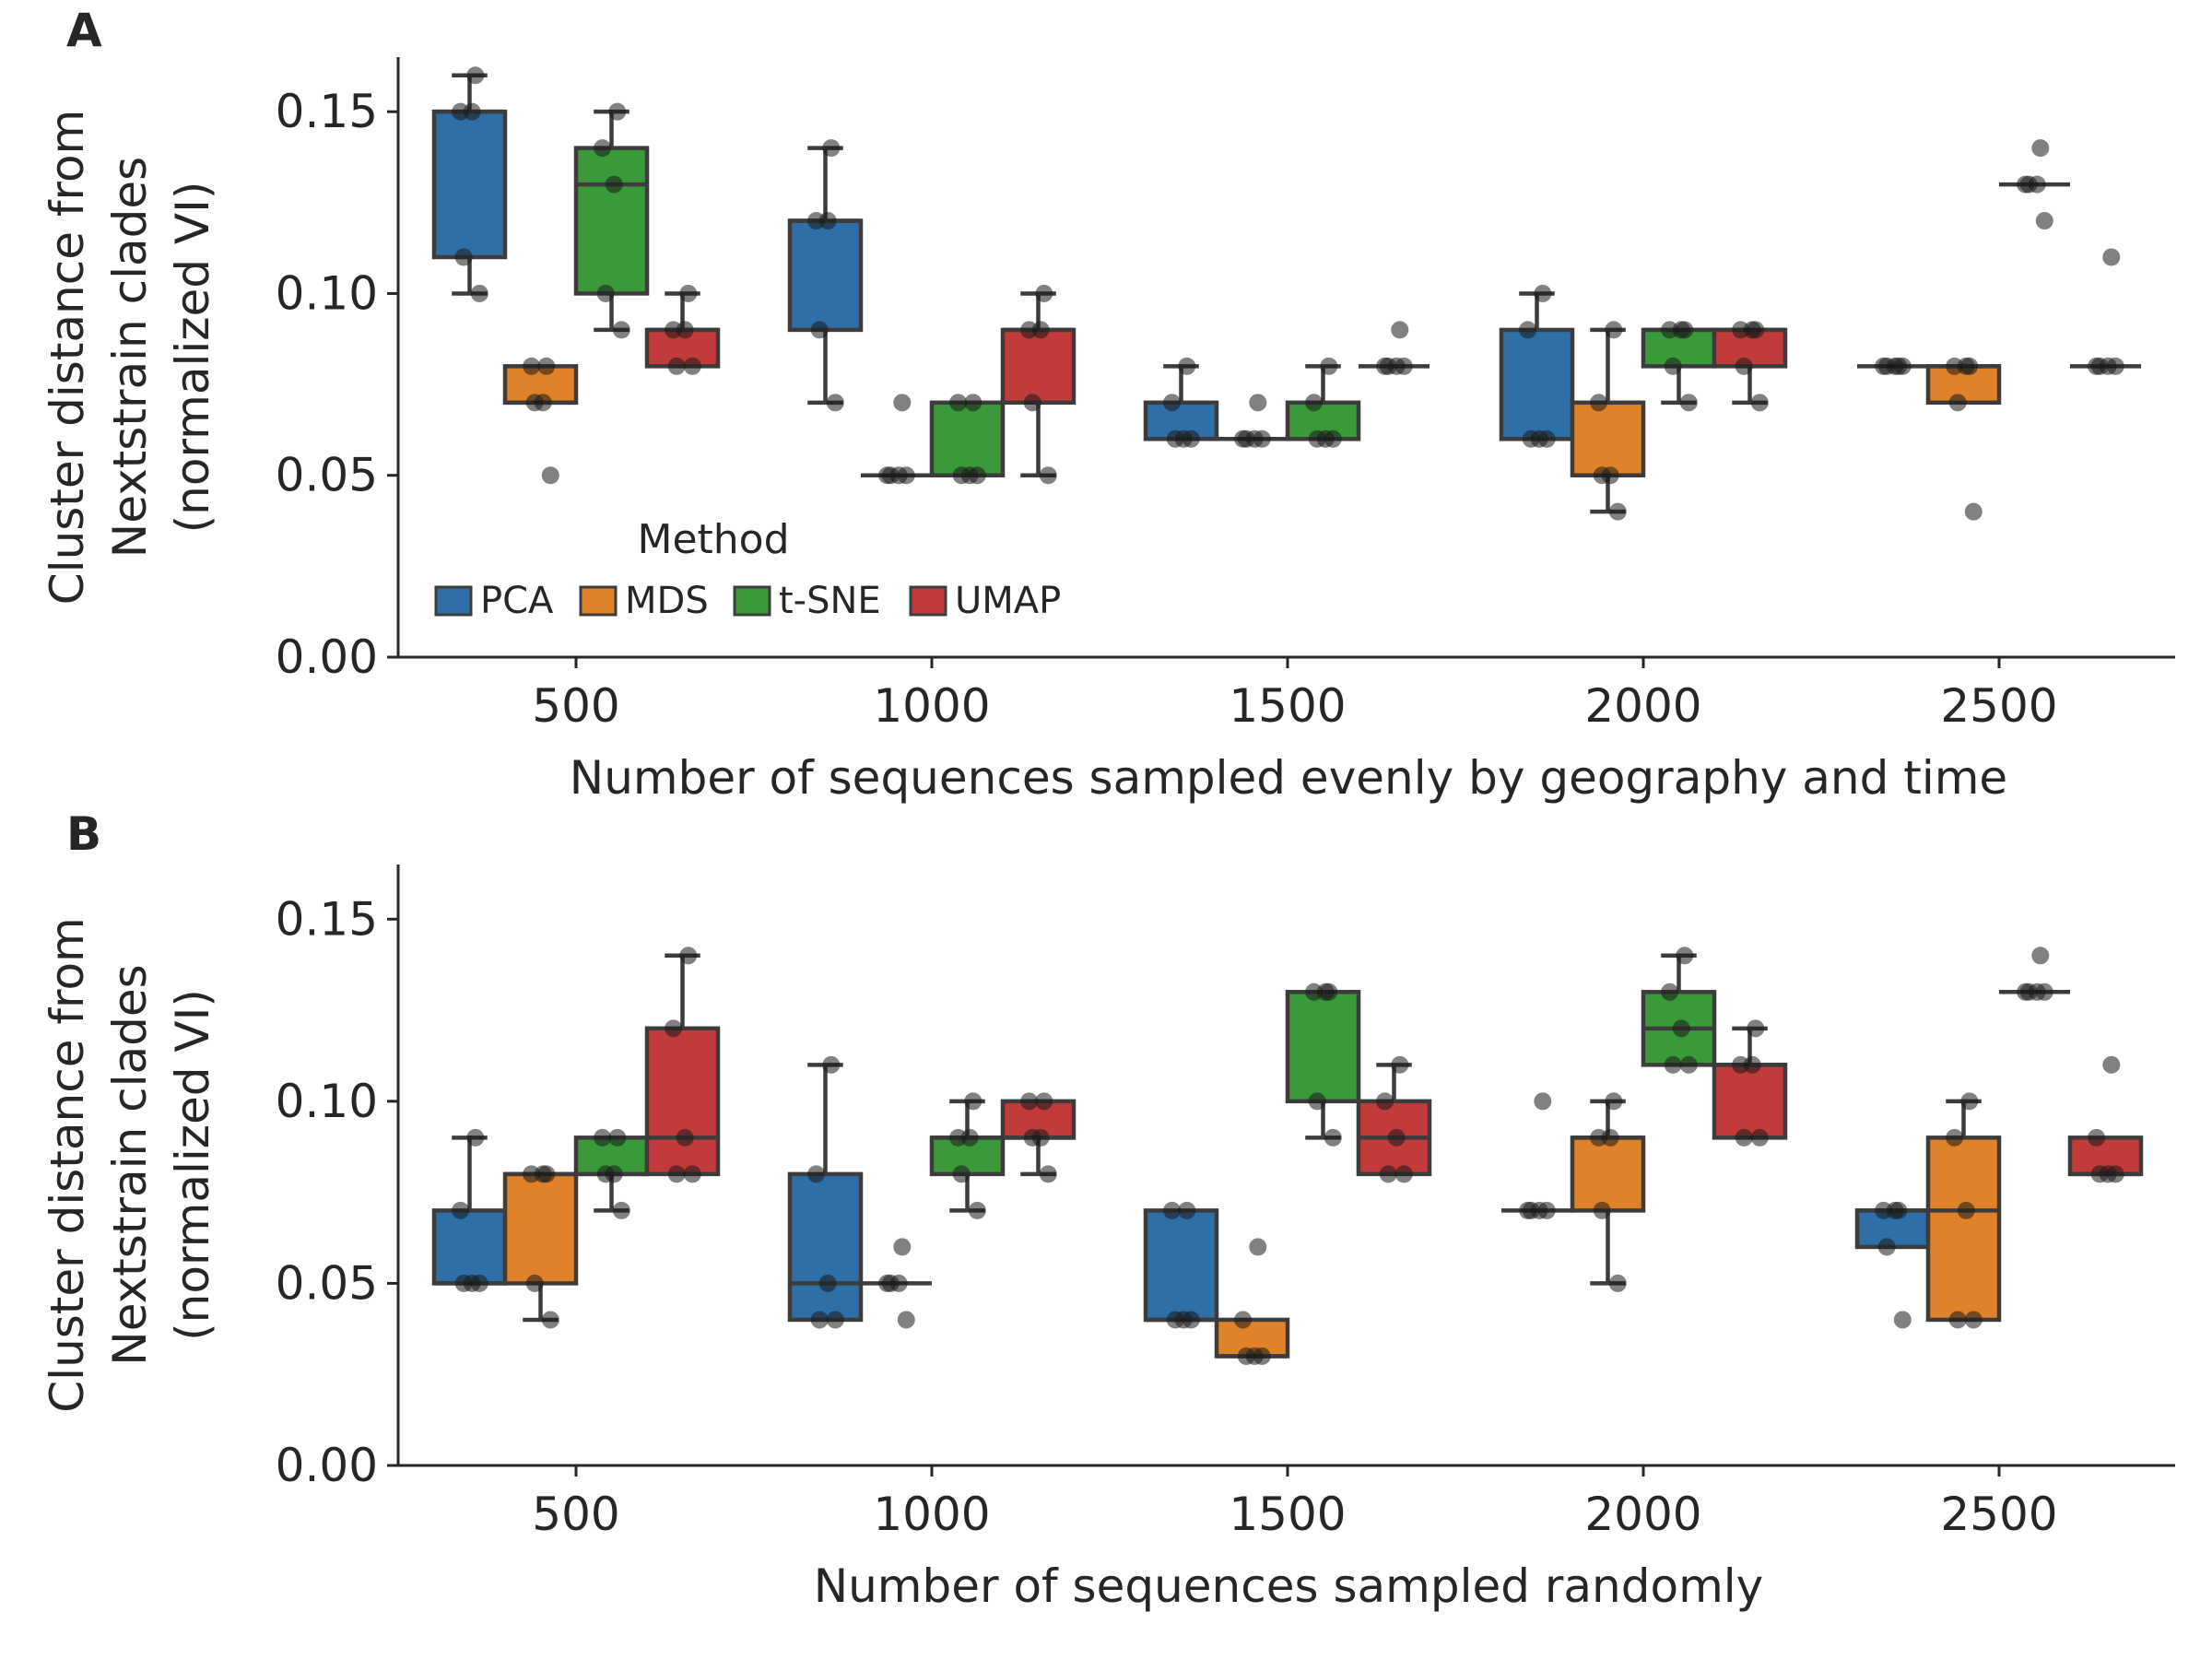  I want to click on y-axis-title-line: (normalized VI), so click(192, 358).